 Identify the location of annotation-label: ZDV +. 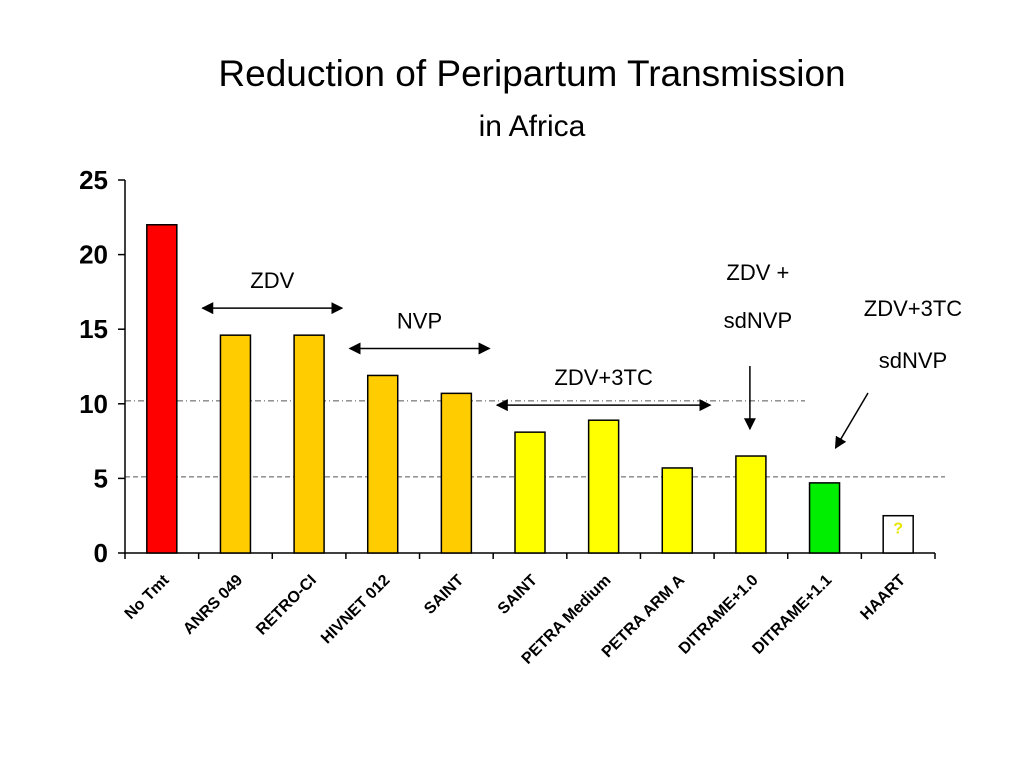
(757, 272).